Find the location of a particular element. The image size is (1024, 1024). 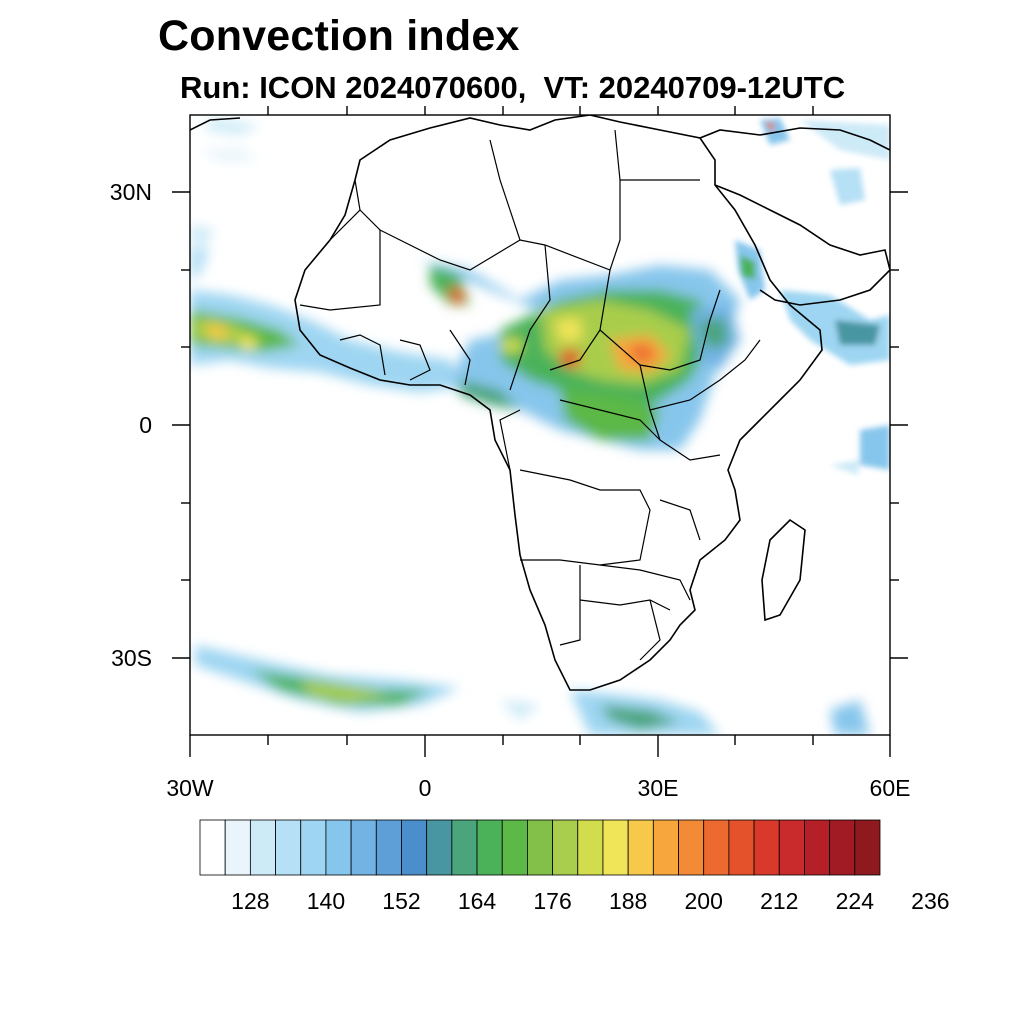

colorbar-tick-label: 188 is located at coordinates (628, 901).